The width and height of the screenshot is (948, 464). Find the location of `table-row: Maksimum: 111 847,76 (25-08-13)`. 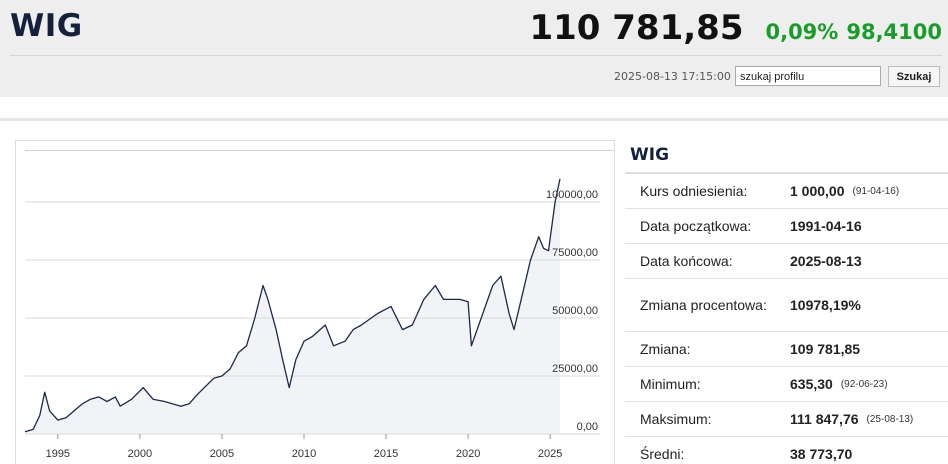

table-row: Maksimum: 111 847,76 (25-08-13) is located at coordinates (786, 419).